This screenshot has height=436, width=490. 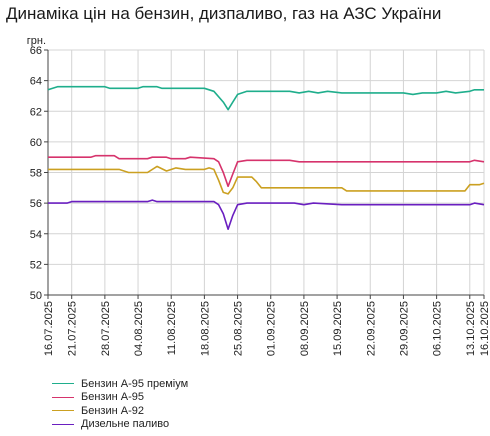 I want to click on y-tick-label: 66, so click(x=36, y=51).